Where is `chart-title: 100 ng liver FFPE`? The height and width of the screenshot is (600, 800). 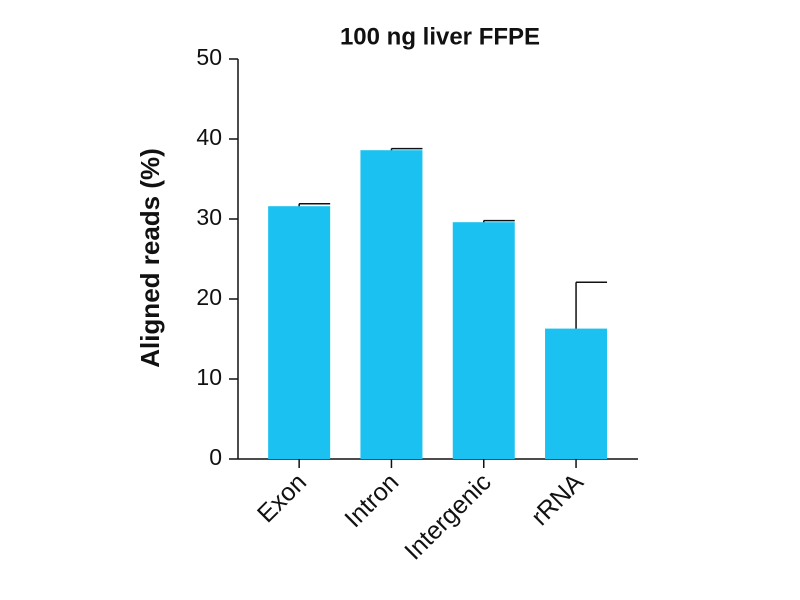 chart-title: 100 ng liver FFPE is located at coordinates (440, 36).